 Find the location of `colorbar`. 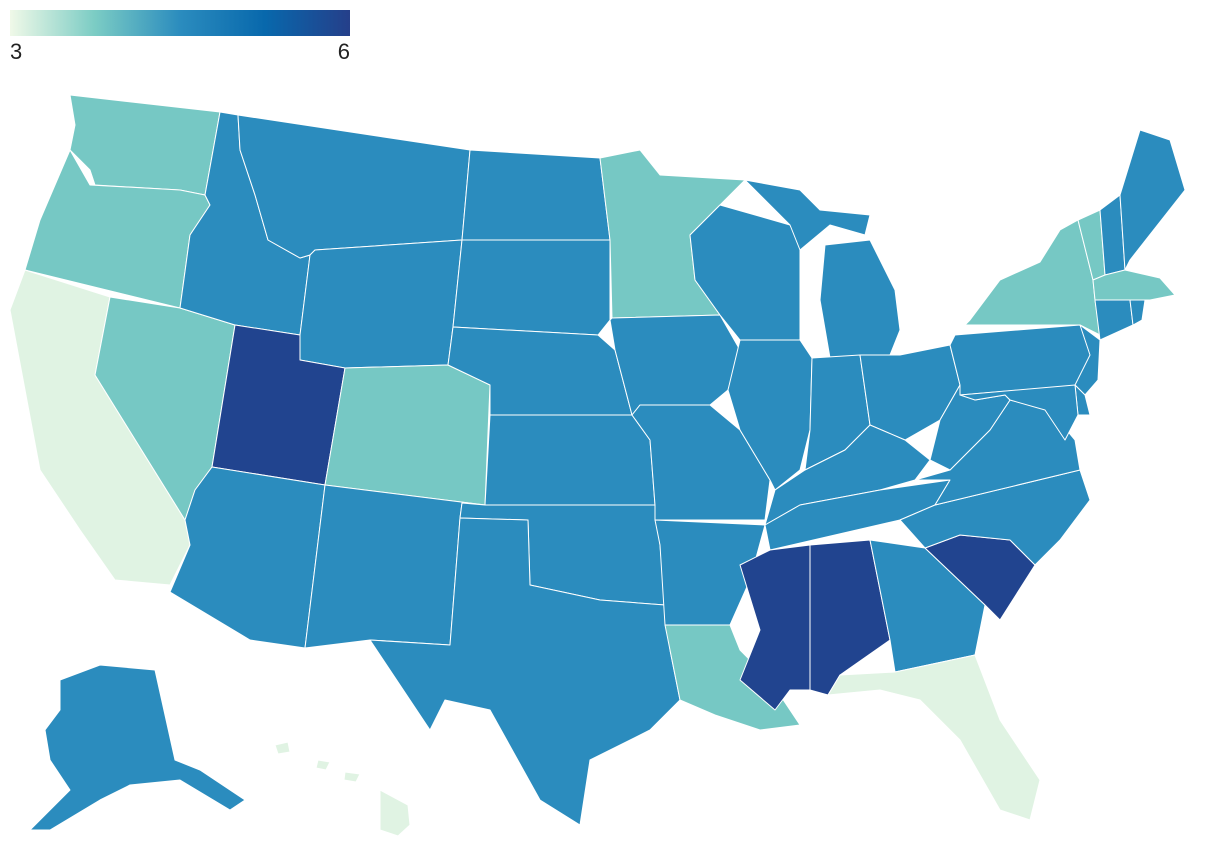

colorbar is located at coordinates (180, 23).